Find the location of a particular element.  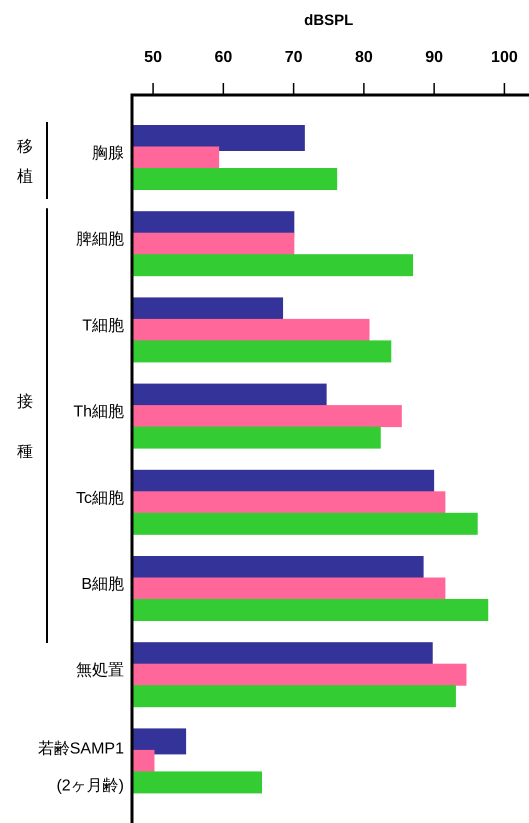

y-tick-label: Tc細胞 is located at coordinates (100, 498).